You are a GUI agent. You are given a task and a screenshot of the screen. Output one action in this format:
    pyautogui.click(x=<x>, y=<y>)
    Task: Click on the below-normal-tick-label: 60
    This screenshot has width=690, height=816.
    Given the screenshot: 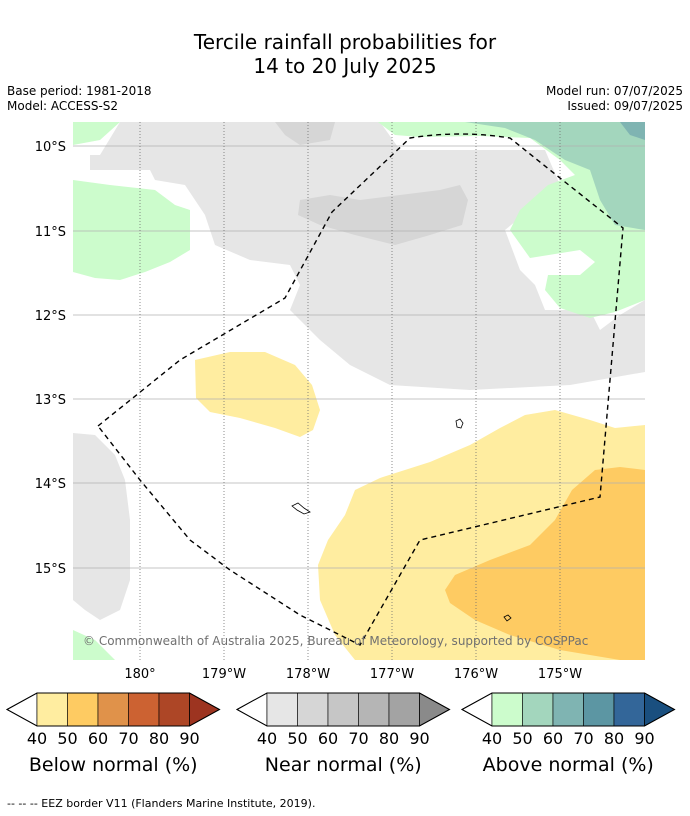 What is the action you would take?
    pyautogui.click(x=98, y=738)
    